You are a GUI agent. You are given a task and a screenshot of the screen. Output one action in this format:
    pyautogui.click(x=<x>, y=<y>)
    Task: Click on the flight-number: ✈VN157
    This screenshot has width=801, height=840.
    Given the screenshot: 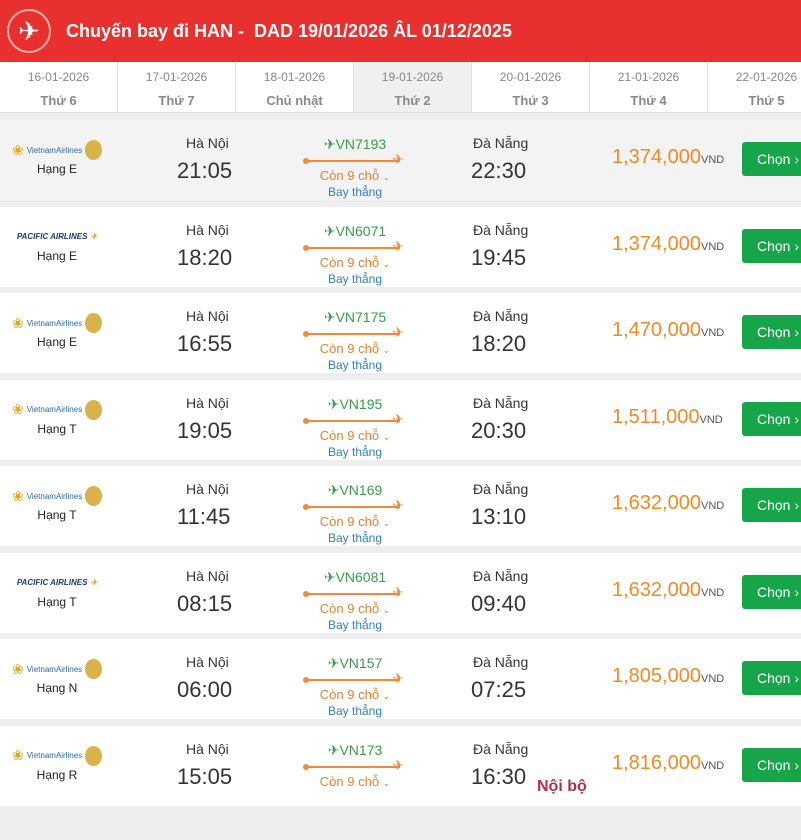 What is the action you would take?
    pyautogui.click(x=355, y=663)
    